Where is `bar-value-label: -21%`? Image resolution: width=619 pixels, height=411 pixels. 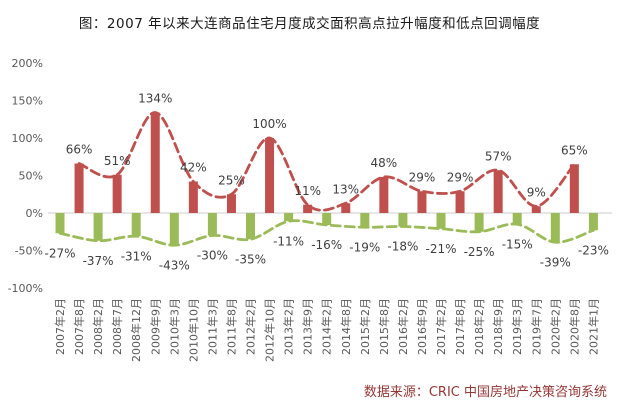 bar-value-label: -21% is located at coordinates (440, 249).